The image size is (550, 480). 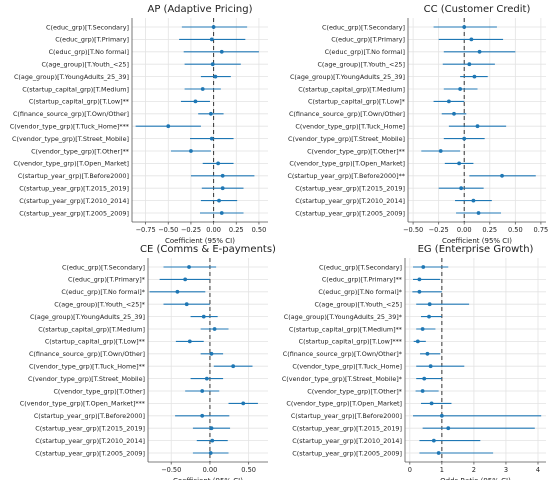 I want to click on y-tick-label: C(startup_capital_grp)[T.Low]*, so click(x=356, y=102).